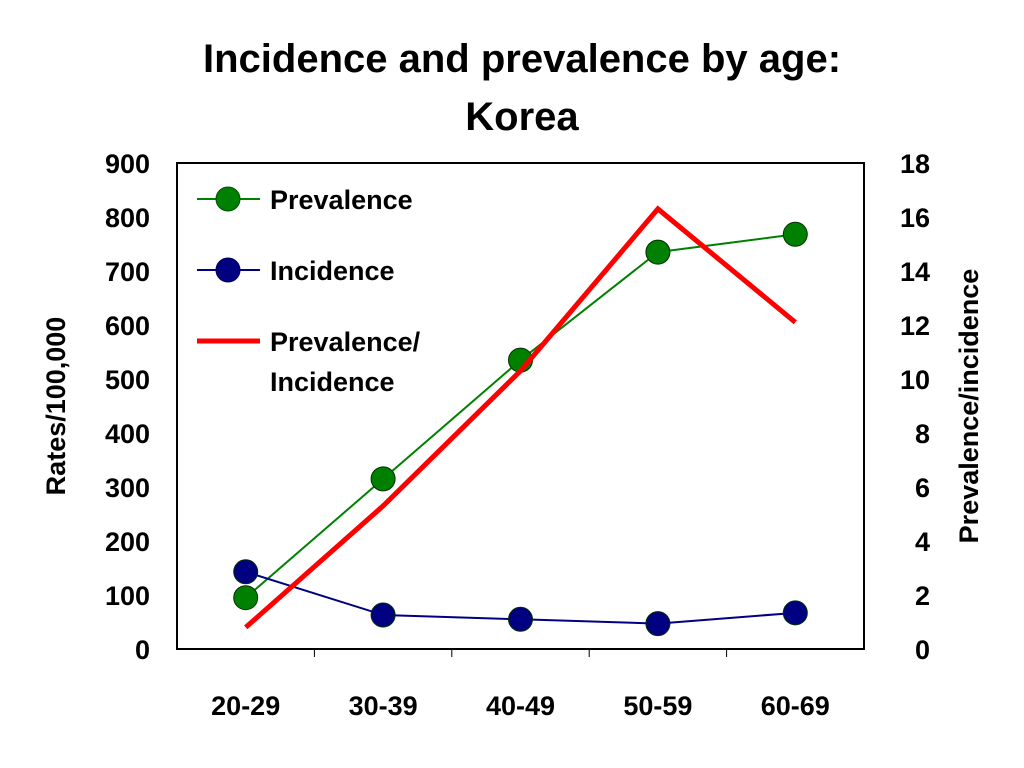  I want to click on x-tick-label: 60-69, so click(795, 706).